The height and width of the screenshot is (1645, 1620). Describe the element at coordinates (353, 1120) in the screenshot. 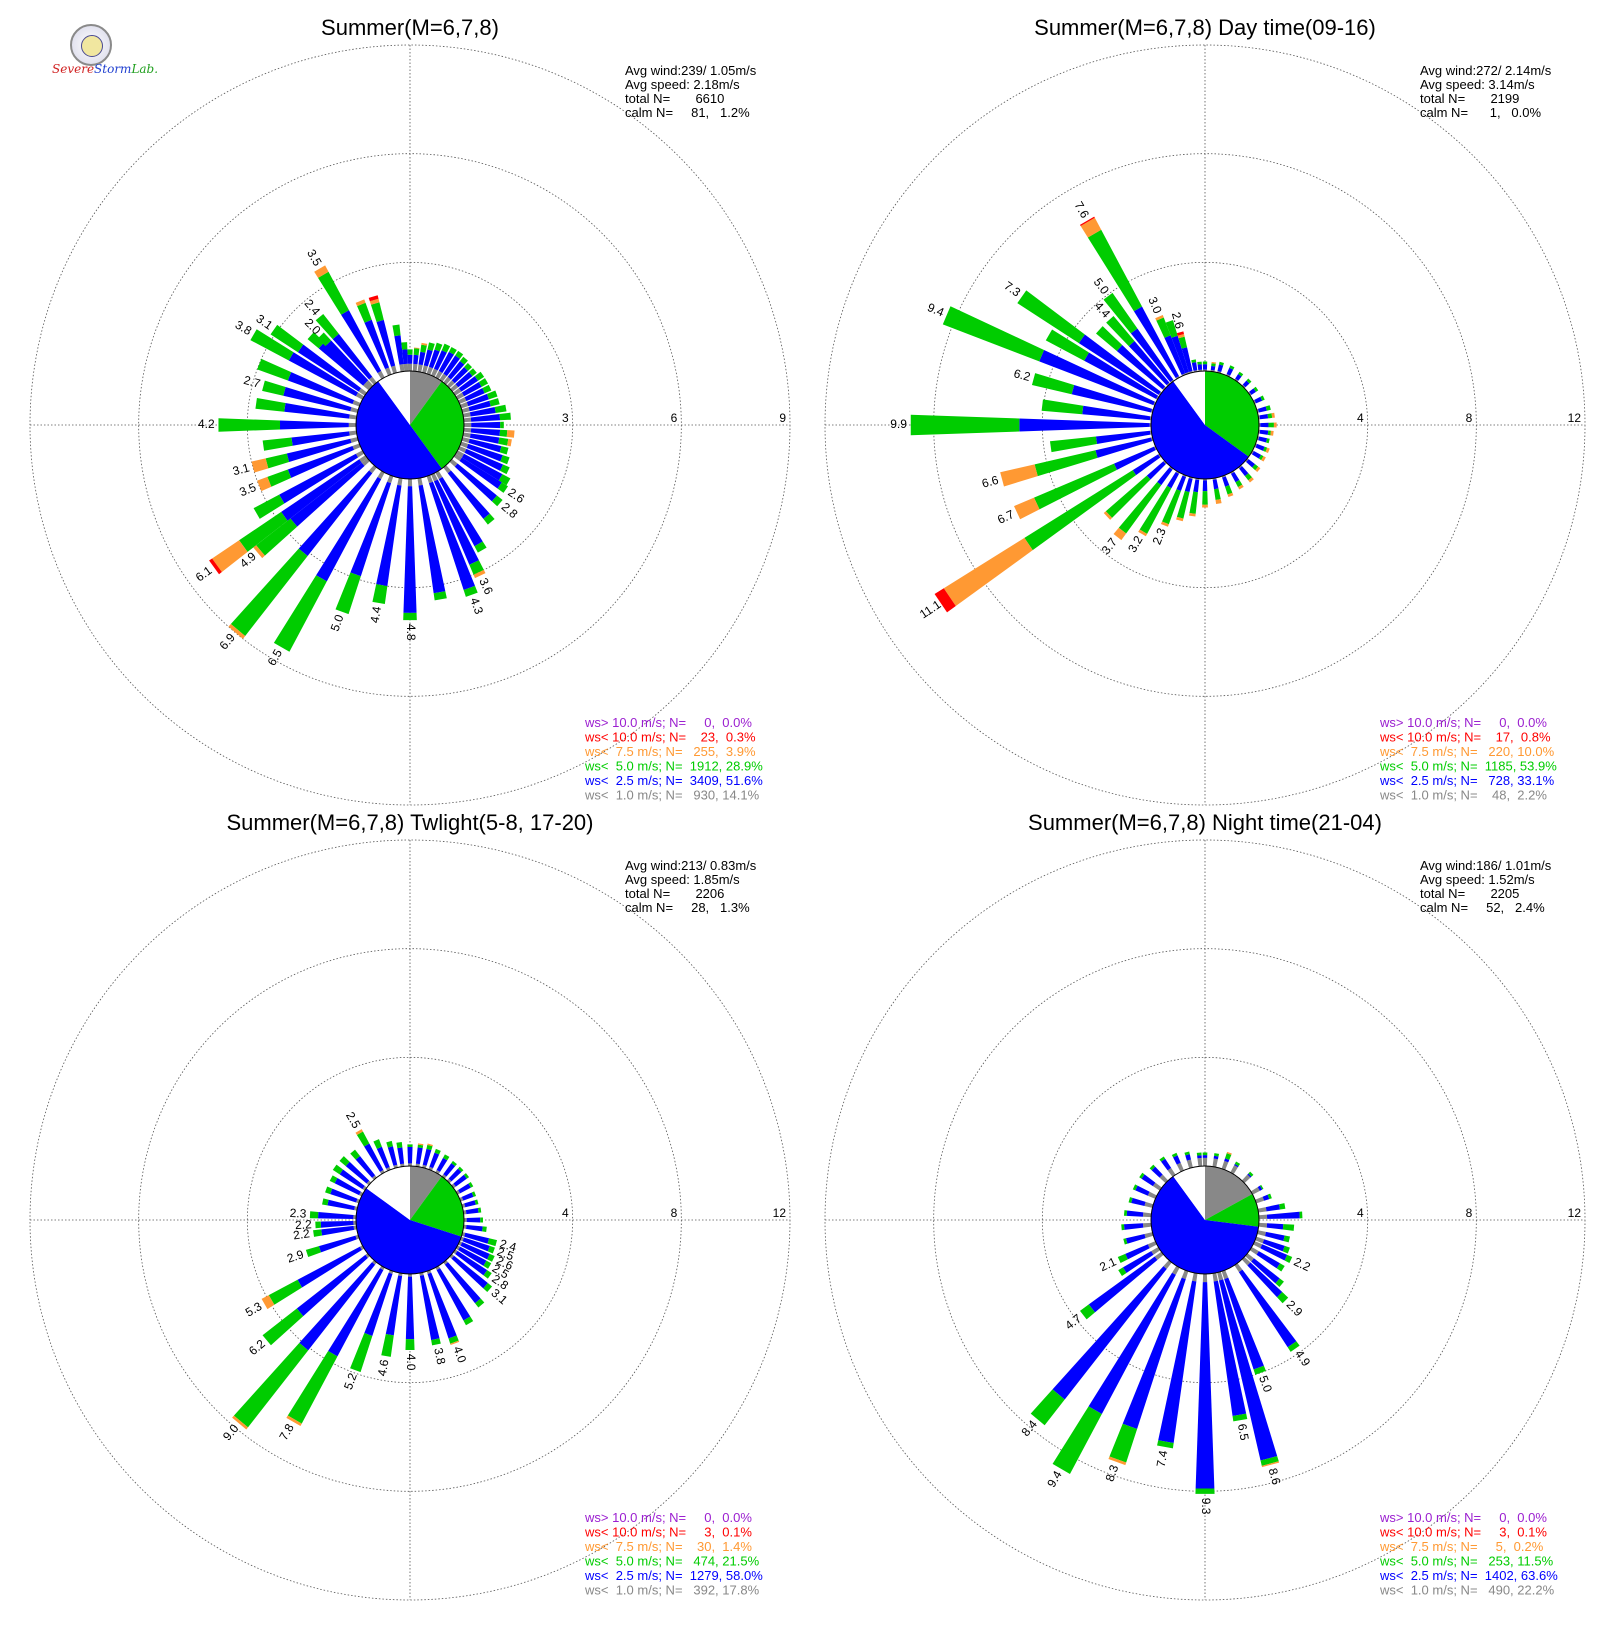

I see `bar-value-label: 2.5` at that location.